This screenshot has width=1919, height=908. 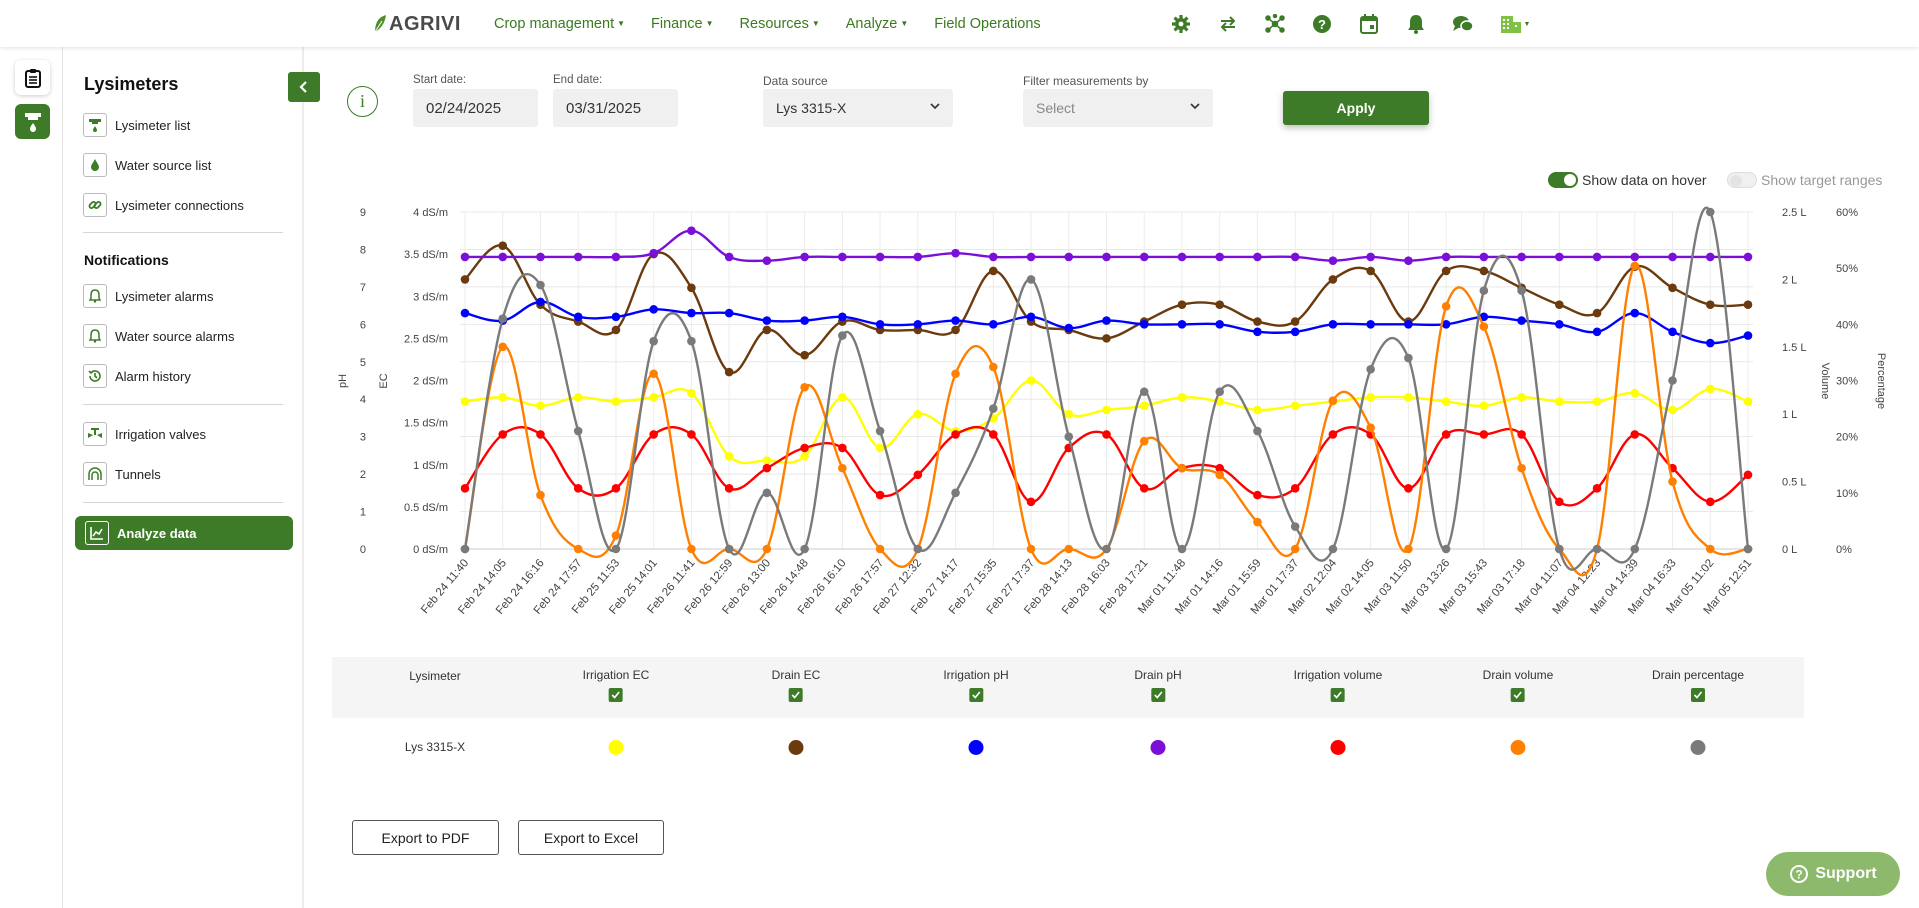 I want to click on swap-icon, so click(x=1228, y=24).